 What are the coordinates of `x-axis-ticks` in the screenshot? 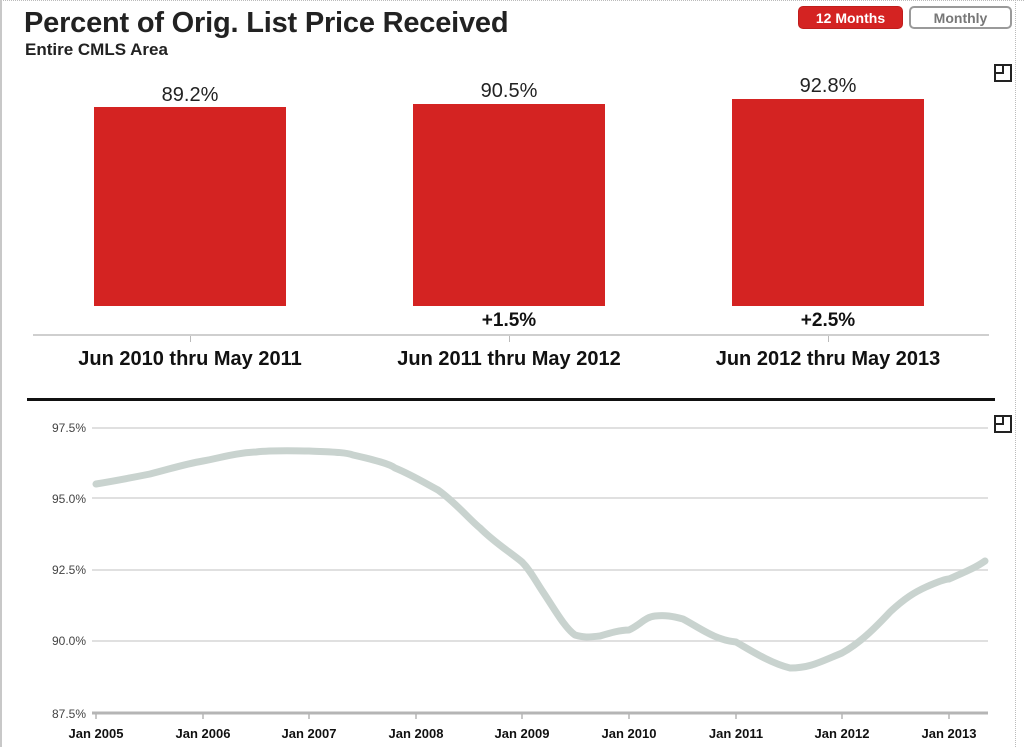 It's located at (522, 716).